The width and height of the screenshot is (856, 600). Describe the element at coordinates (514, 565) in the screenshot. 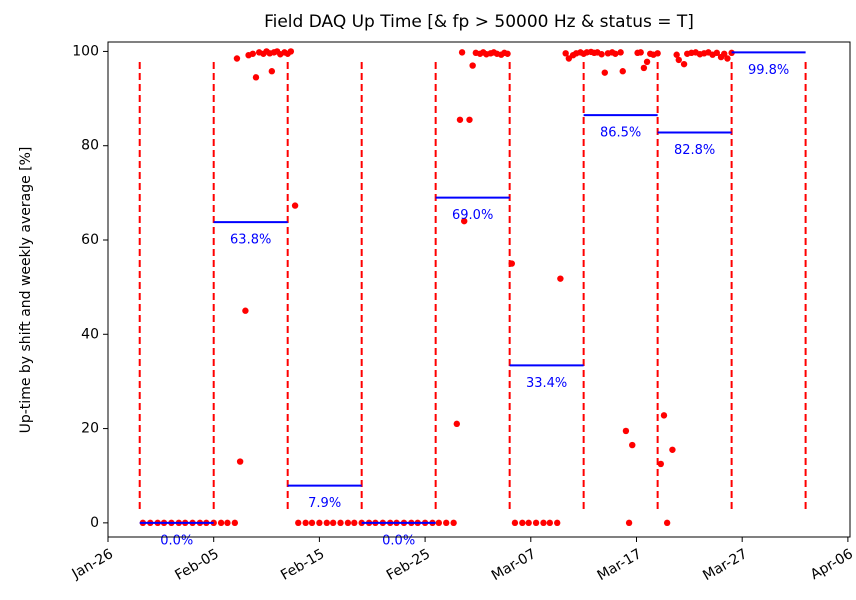

I see `x-tick-label: Mar-07` at that location.